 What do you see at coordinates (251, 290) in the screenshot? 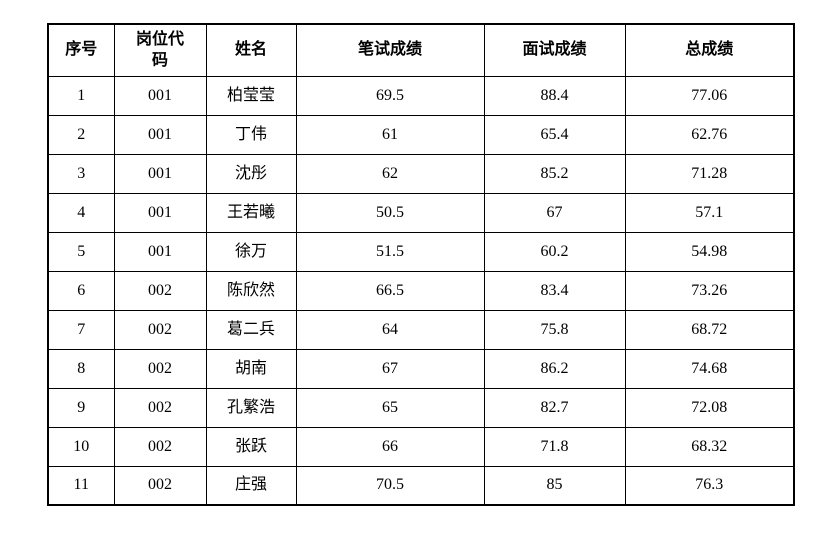
I see `cell-name: 陈欣然` at bounding box center [251, 290].